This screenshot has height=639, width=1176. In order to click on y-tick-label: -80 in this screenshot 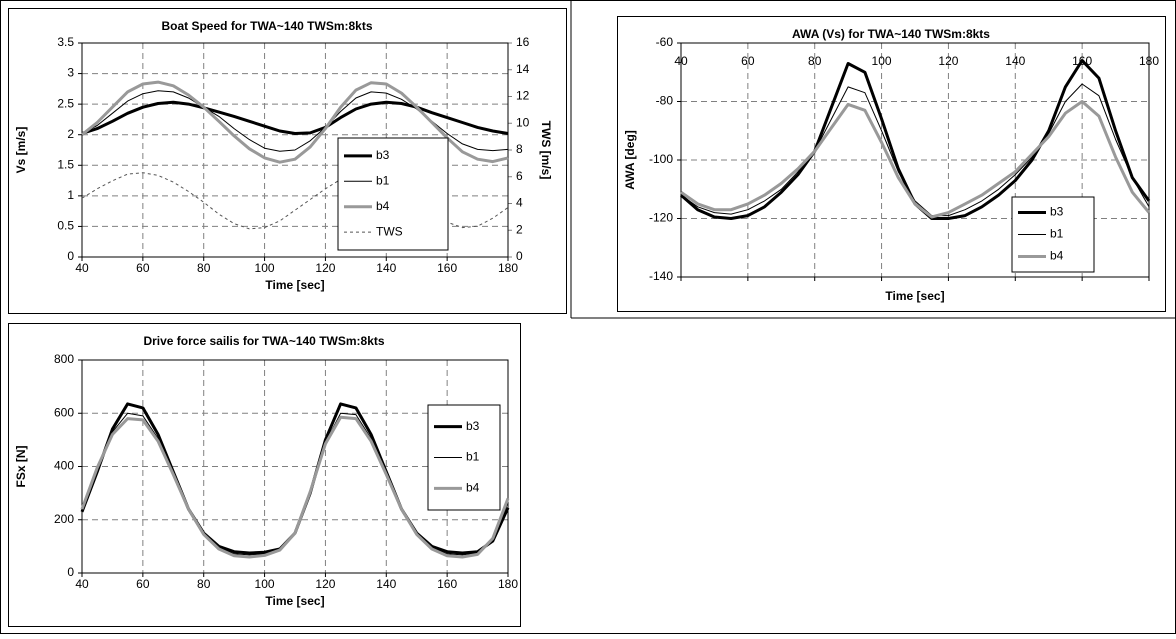, I will do `click(665, 101)`.